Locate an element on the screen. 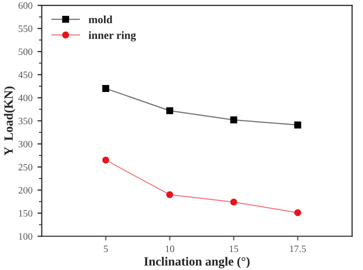 The width and height of the screenshot is (363, 270). x-tick-label: 17.5 is located at coordinates (298, 249).